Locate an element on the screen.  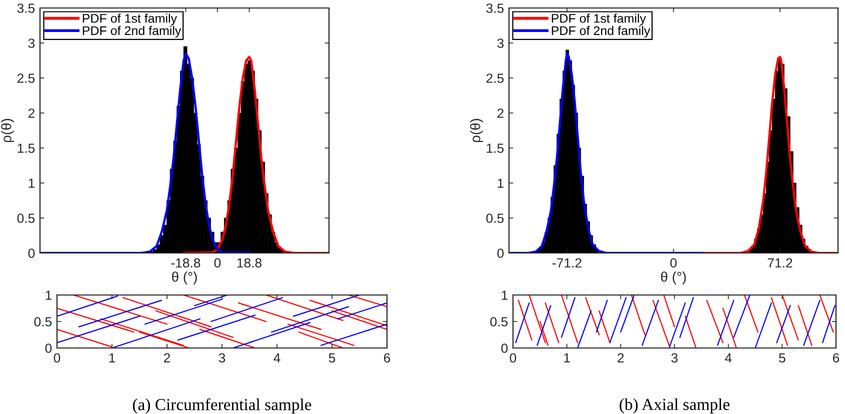
x-tick-label: -18.8 is located at coordinates (185, 263).